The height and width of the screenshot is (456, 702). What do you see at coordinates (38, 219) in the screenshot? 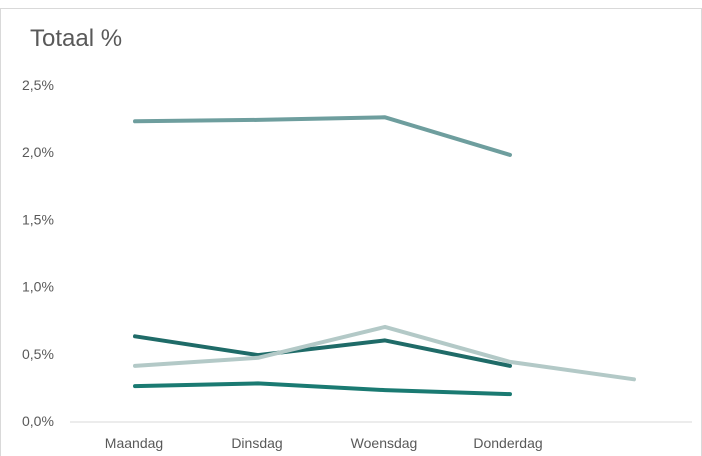
I see `y-tick-label: 1,5%` at bounding box center [38, 219].